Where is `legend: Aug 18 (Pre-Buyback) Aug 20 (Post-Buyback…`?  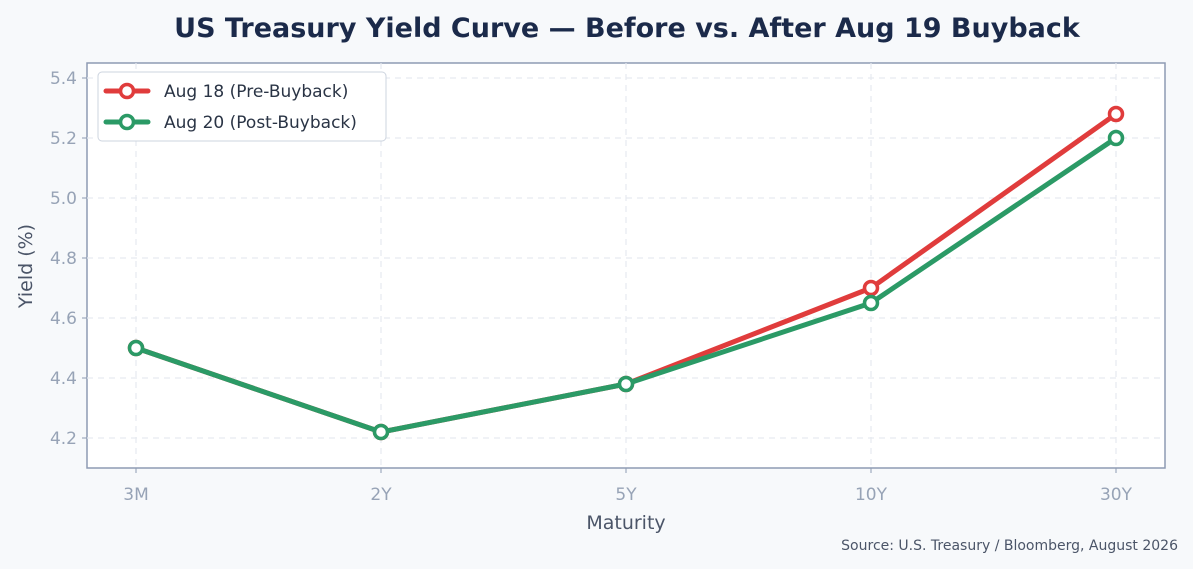 legend: Aug 18 (Pre-Buyback) Aug 20 (Post-Buyback… is located at coordinates (242, 106).